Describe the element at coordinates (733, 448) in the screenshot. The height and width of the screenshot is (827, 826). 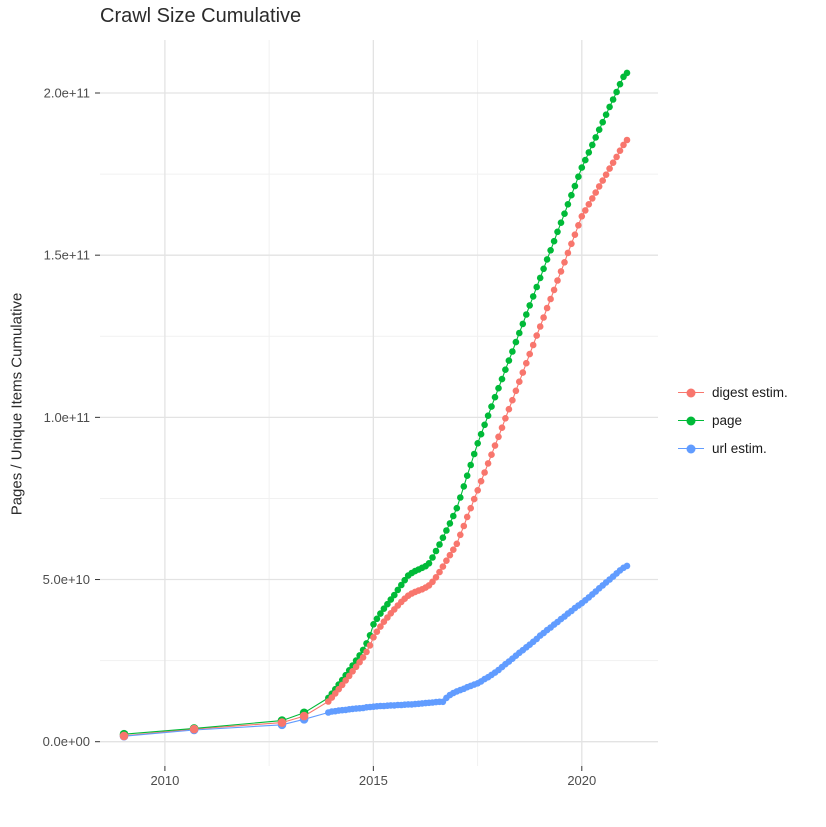
I see `legend-item-url-estim-: url estim.` at that location.